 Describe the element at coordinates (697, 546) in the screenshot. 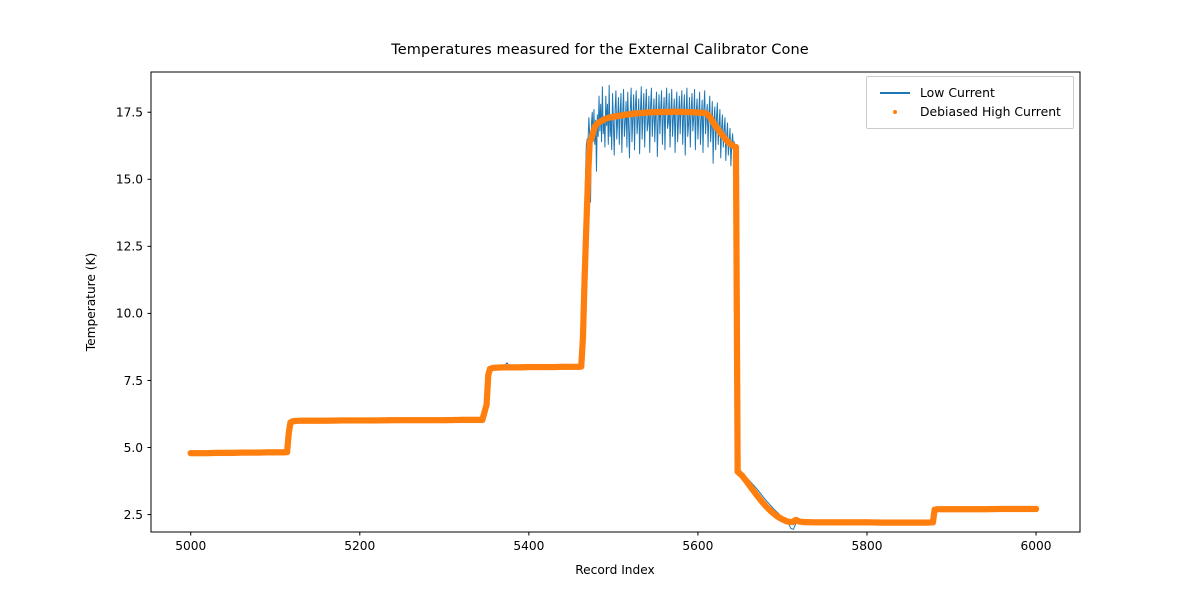

I see `x-tick-label: 5600` at that location.